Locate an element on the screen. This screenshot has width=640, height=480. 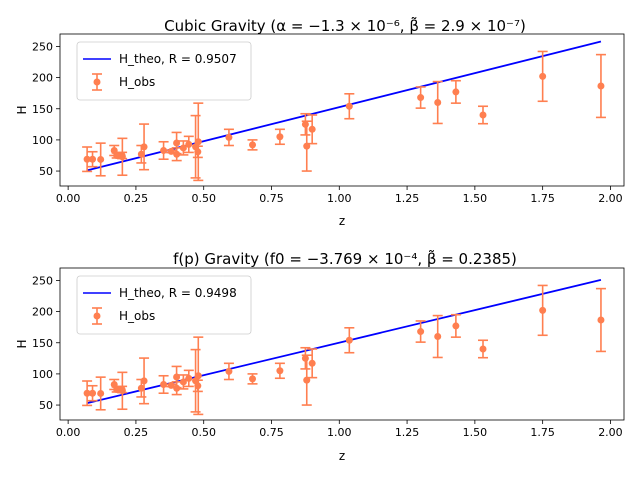
legend-obs-label: H_obs is located at coordinates (137, 316).